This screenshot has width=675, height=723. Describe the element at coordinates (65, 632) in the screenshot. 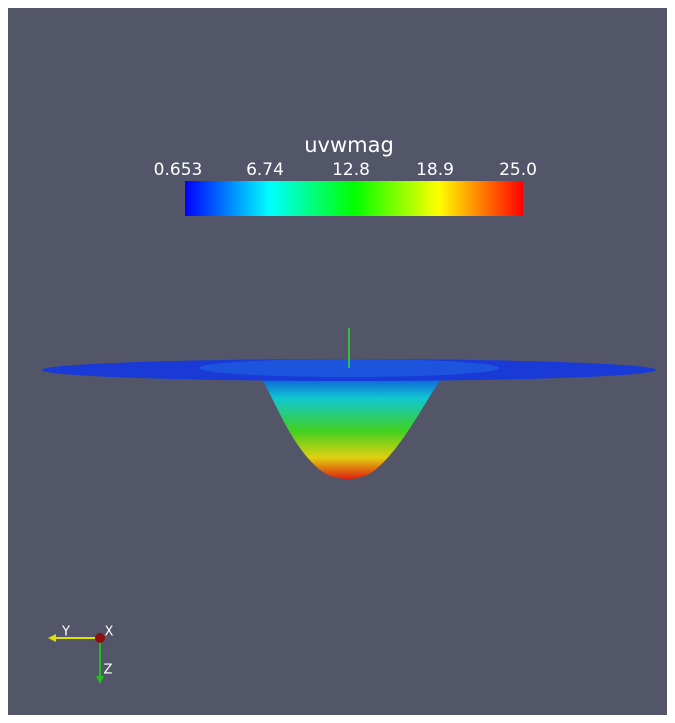

I see `axis-label: Y` at that location.